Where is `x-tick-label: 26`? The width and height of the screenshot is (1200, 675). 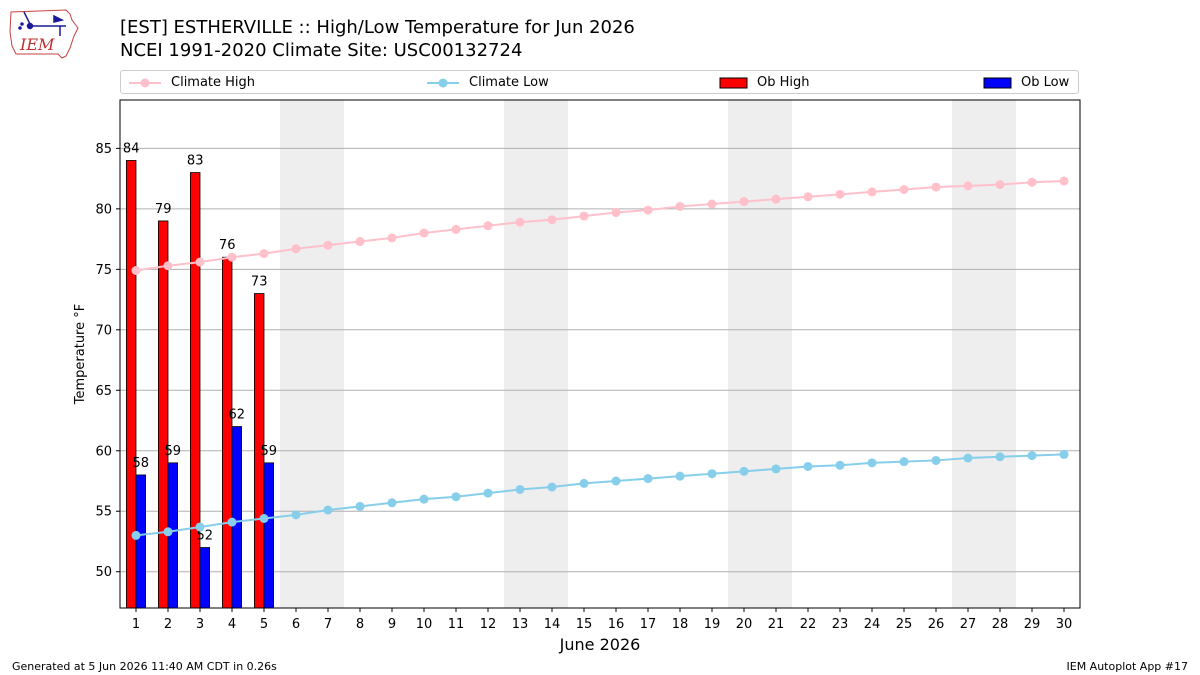 x-tick-label: 26 is located at coordinates (936, 624).